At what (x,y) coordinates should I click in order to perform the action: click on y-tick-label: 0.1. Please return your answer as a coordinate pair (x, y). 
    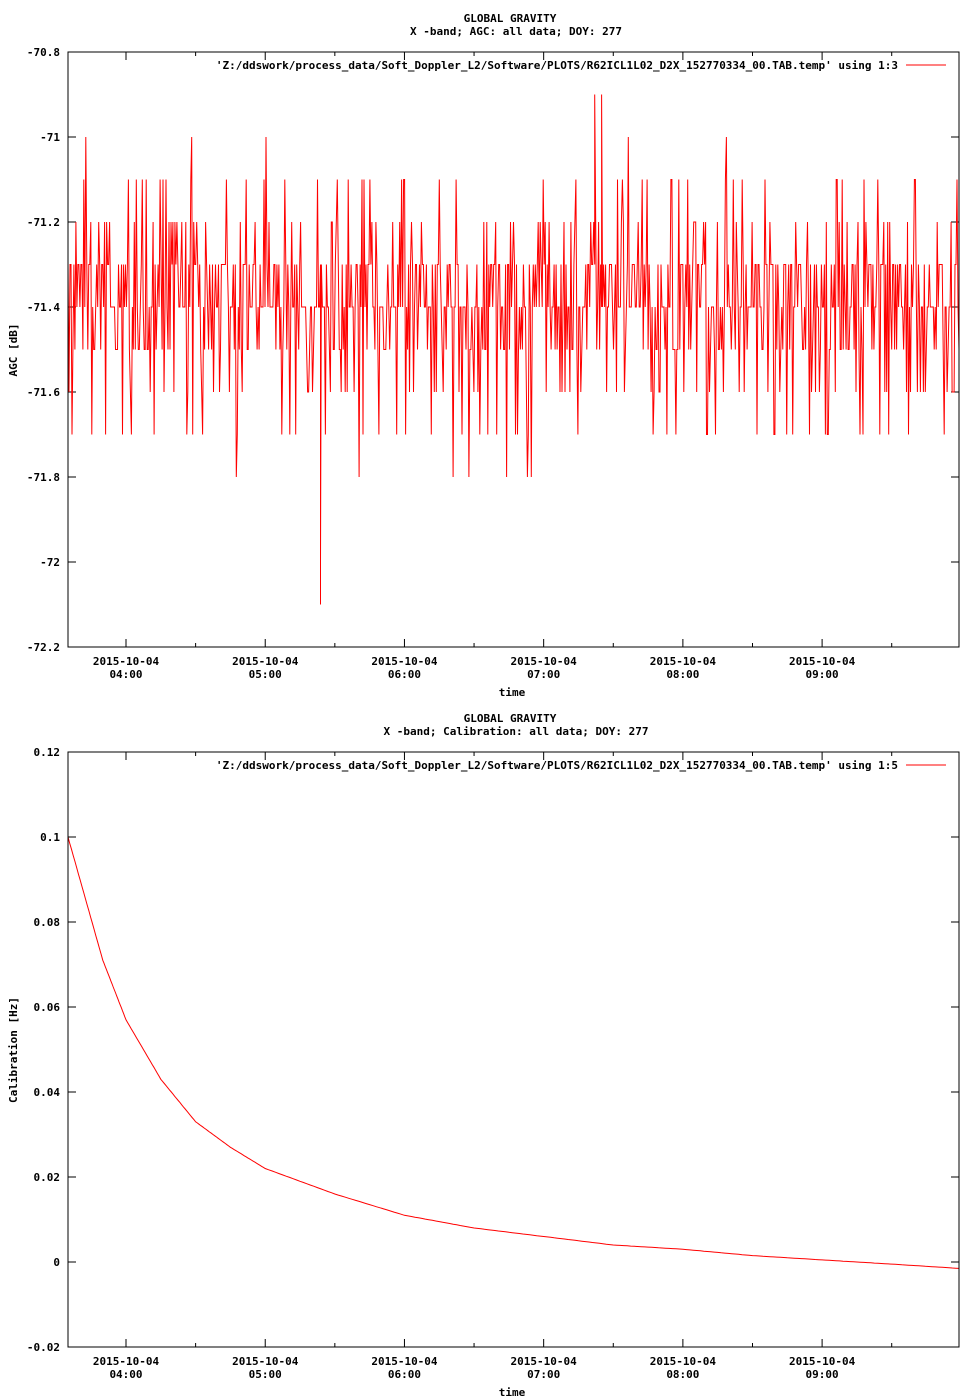
    Looking at the image, I should click on (50, 837).